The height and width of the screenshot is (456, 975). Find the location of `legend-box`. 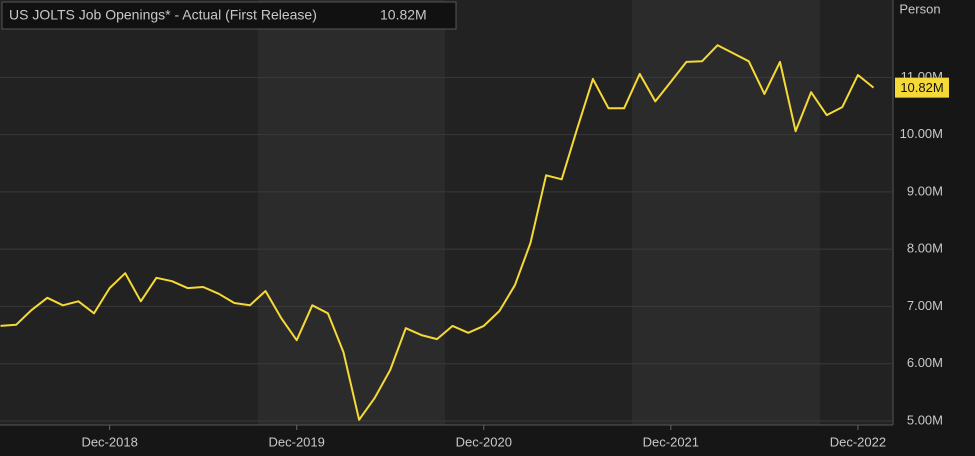

legend-box is located at coordinates (229, 15).